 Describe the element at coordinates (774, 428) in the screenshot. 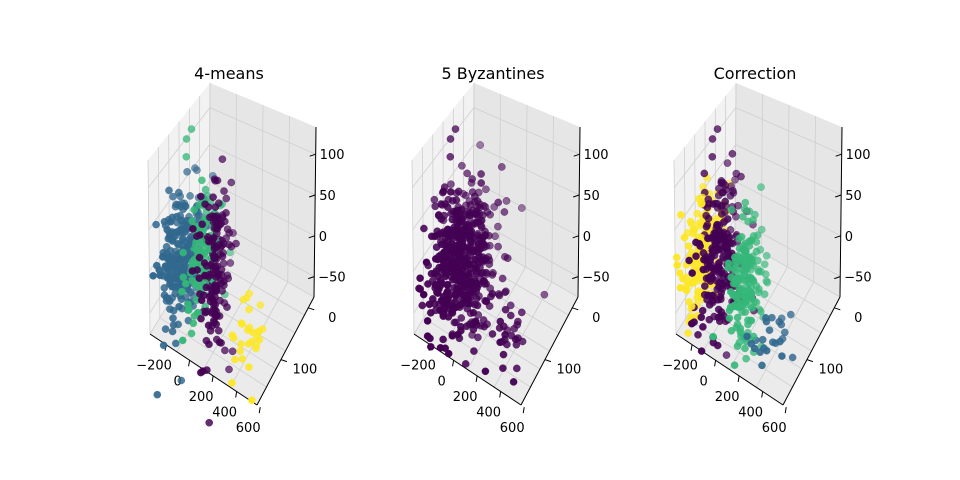

I see `x-tick-label: 600` at that location.